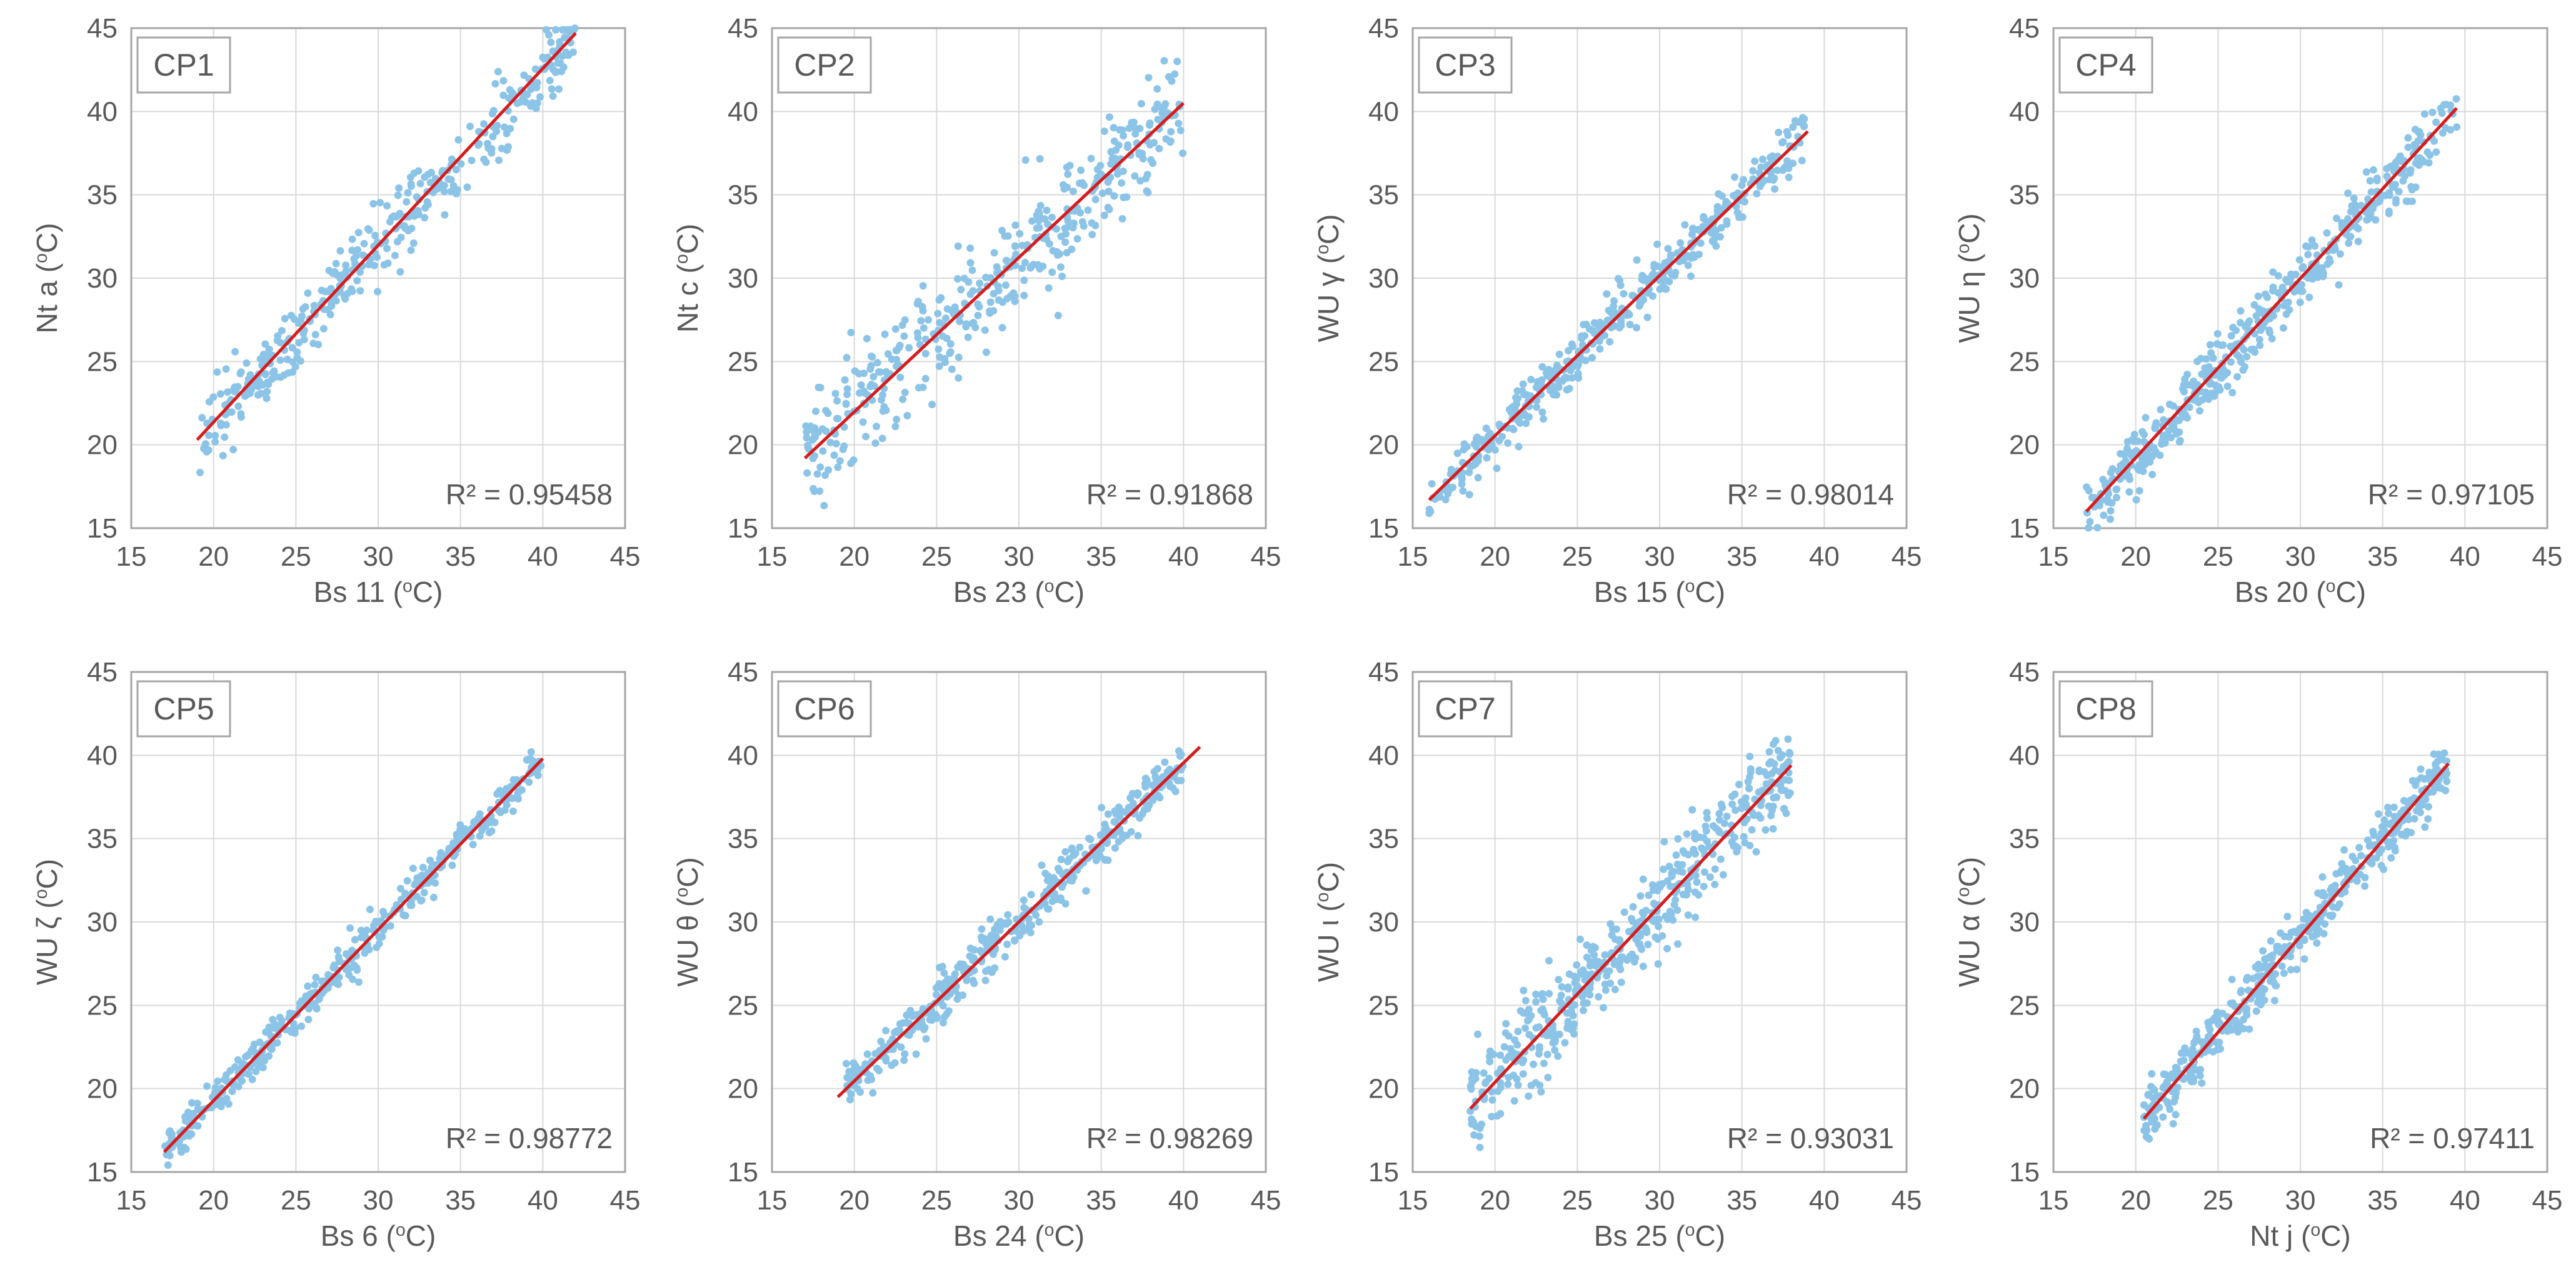  Describe the element at coordinates (2300, 278) in the screenshot. I see `plot-frame` at that location.